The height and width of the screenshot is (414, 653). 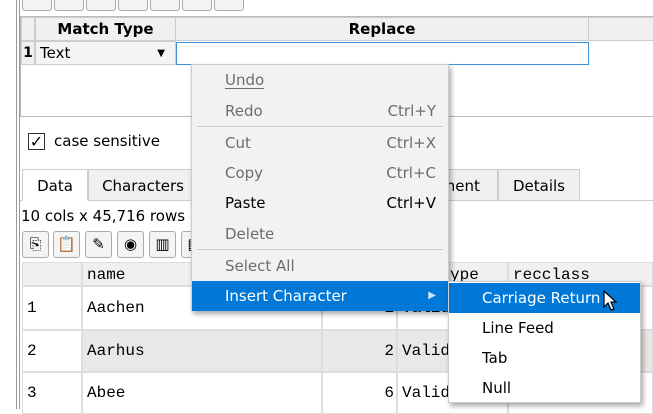 I want to click on label: Carriage Return, so click(x=541, y=298).